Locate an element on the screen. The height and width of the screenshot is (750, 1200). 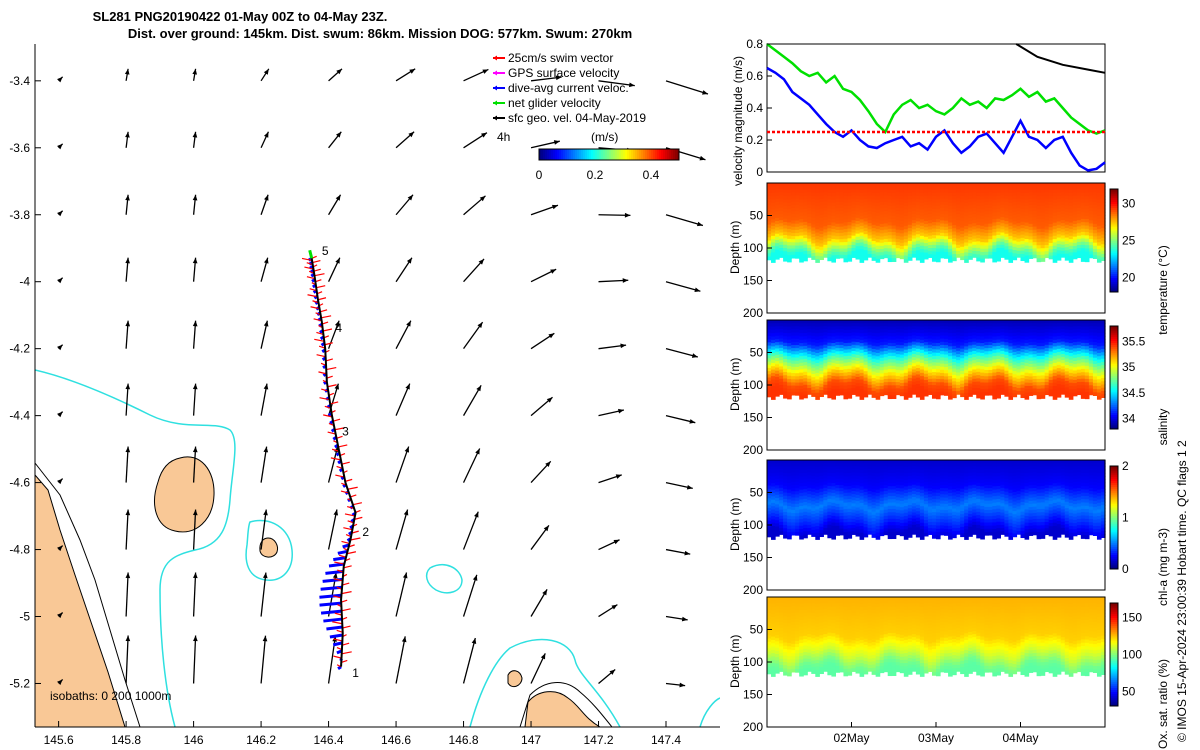
current-vector is located at coordinates (330, 596).